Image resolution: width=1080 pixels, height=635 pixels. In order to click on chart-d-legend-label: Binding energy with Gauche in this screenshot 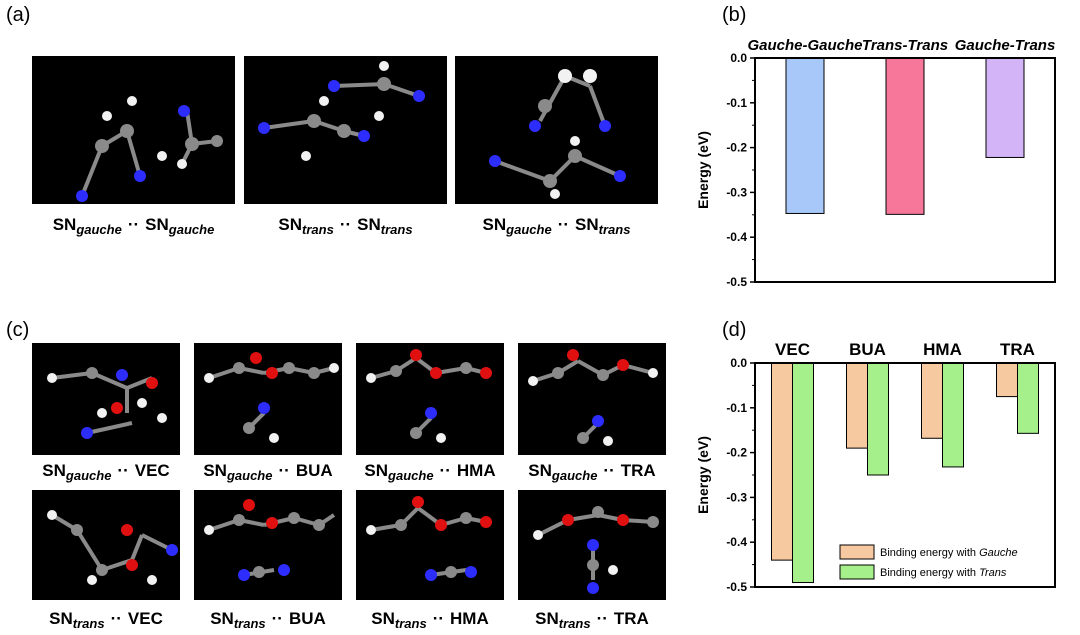, I will do `click(949, 553)`.